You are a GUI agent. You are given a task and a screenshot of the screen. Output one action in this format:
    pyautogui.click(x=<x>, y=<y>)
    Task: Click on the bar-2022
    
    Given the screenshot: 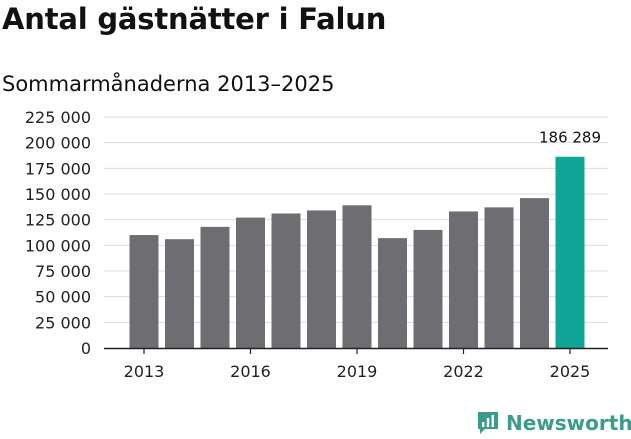 What is the action you would take?
    pyautogui.click(x=463, y=279)
    